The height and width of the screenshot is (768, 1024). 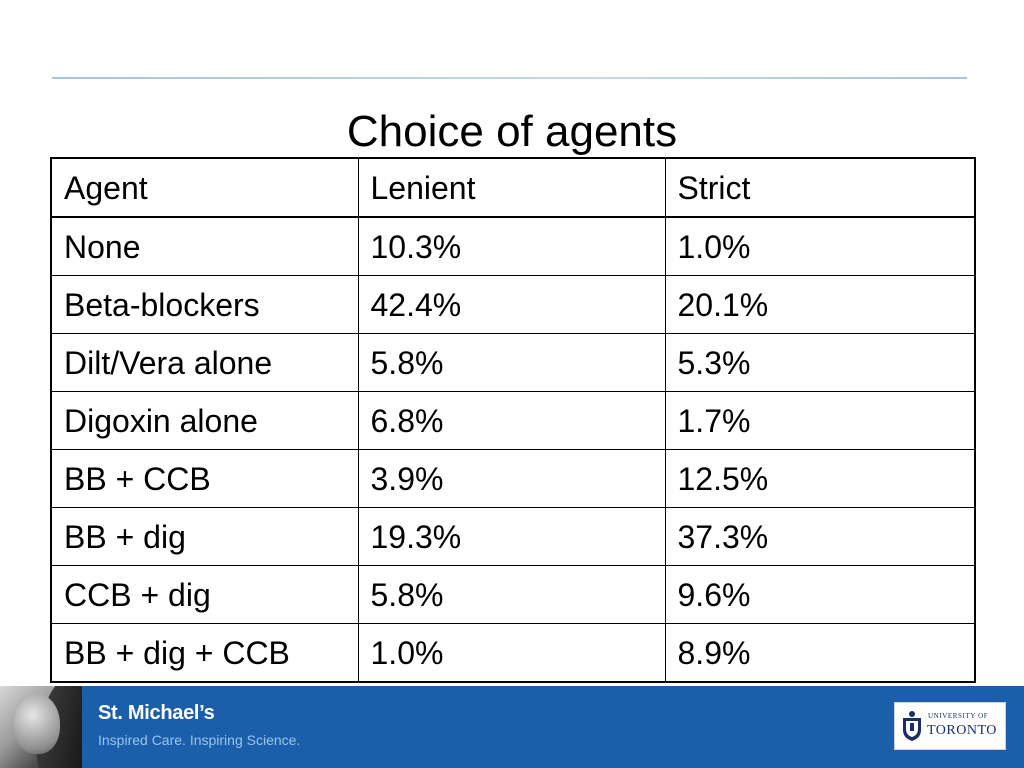 I want to click on cell-agent: Dilt/Vera alone, so click(x=204, y=362).